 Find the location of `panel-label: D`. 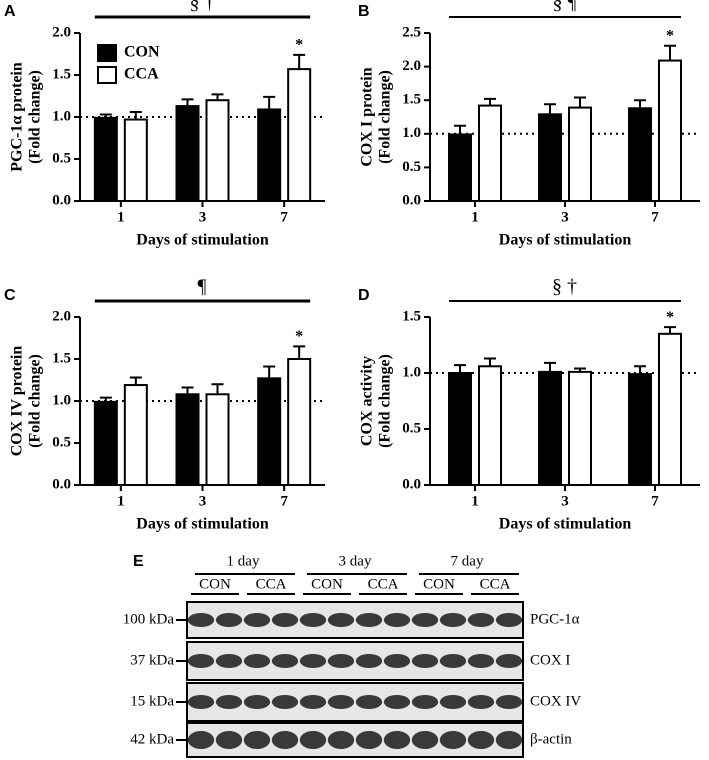

panel-label: D is located at coordinates (364, 295).